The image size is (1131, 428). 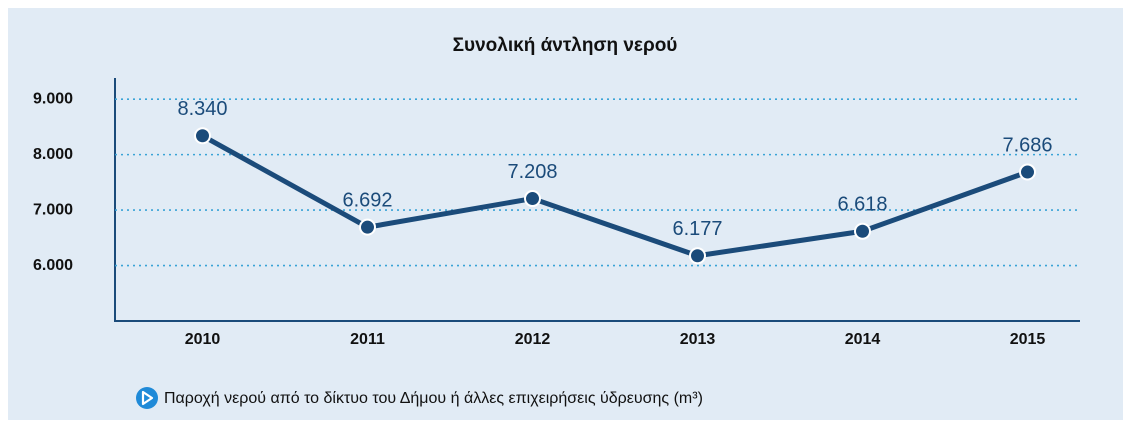 I want to click on legend-icon-arrow, so click(x=147, y=398).